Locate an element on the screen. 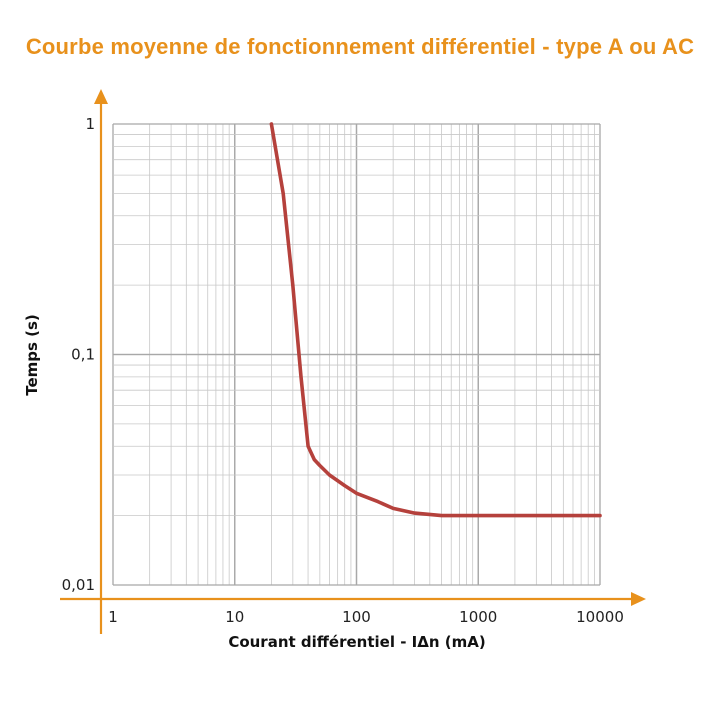 This screenshot has width=720, height=720. y-axis-title: Temps (s) is located at coordinates (32, 355).